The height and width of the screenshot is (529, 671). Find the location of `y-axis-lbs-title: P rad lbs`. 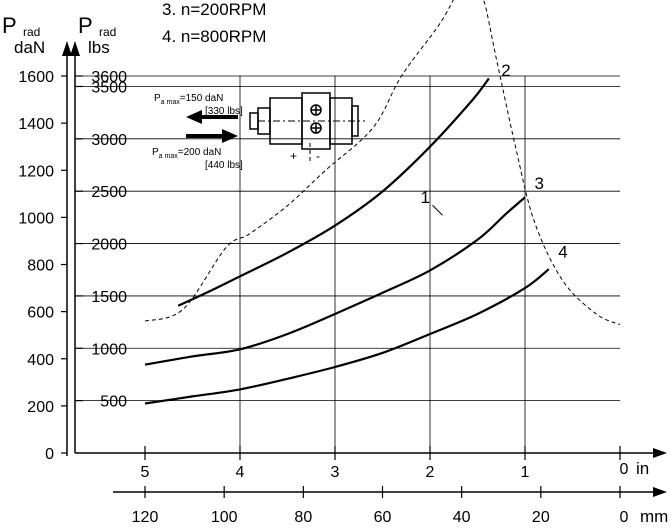

y-axis-lbs-title: P rad lbs is located at coordinates (97, 35).